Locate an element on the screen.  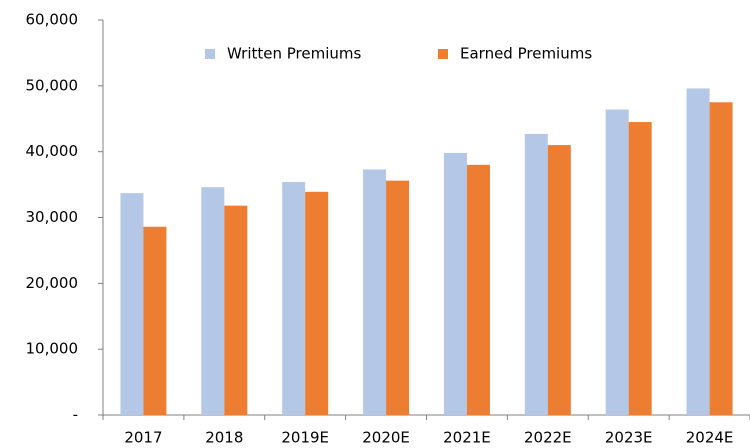
y-tick-label: 40,000 is located at coordinates (52, 151).